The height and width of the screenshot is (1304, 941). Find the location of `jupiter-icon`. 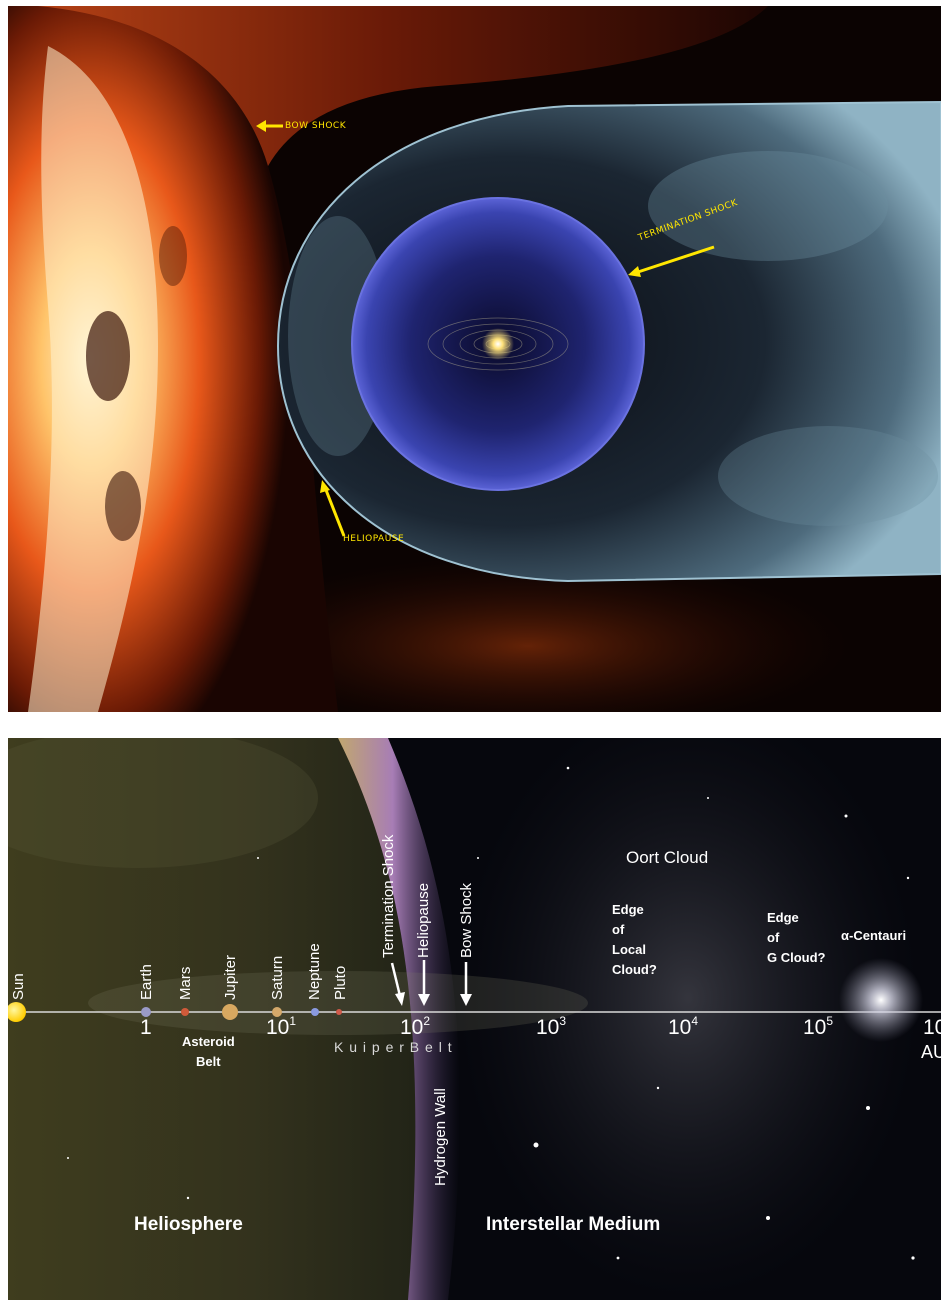

jupiter-icon is located at coordinates (230, 1012).